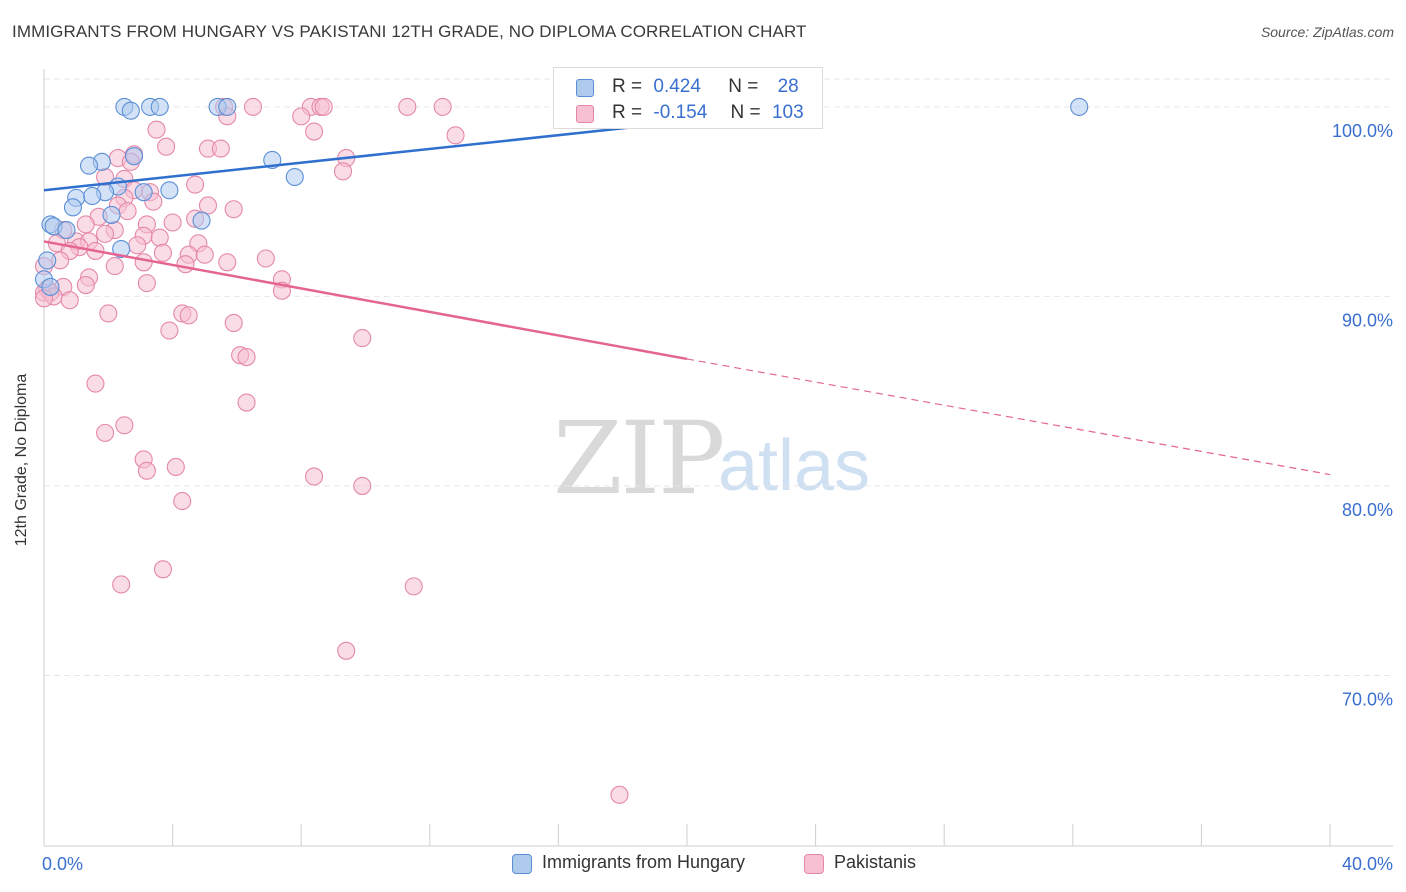 This screenshot has height=892, width=1406. What do you see at coordinates (1367, 320) in the screenshot?
I see `y-tick-label: 90.0%` at bounding box center [1367, 320].